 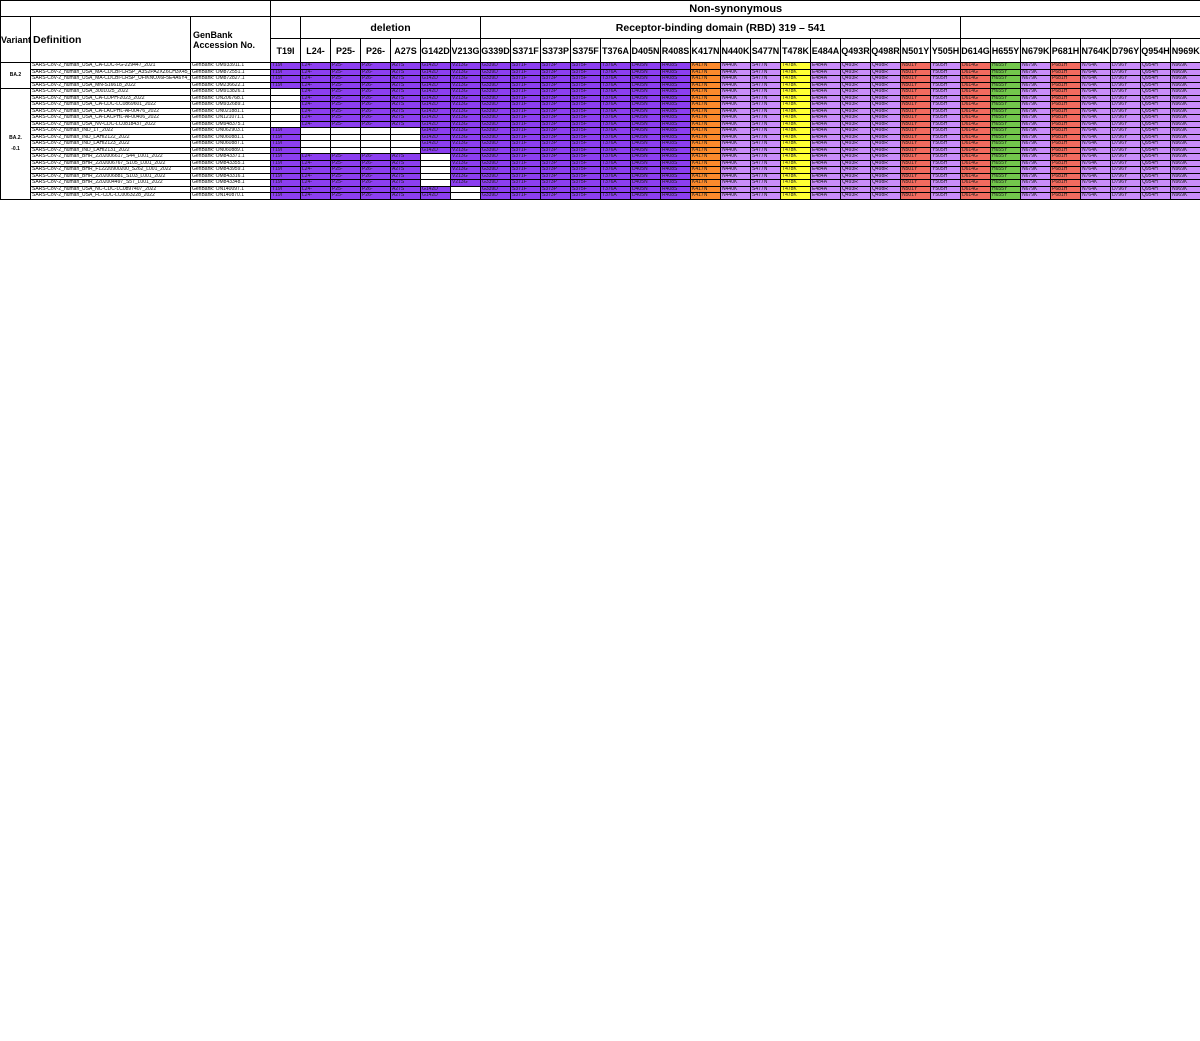 I want to click on mutation-header-n969k: N969K, so click(x=1185, y=50).